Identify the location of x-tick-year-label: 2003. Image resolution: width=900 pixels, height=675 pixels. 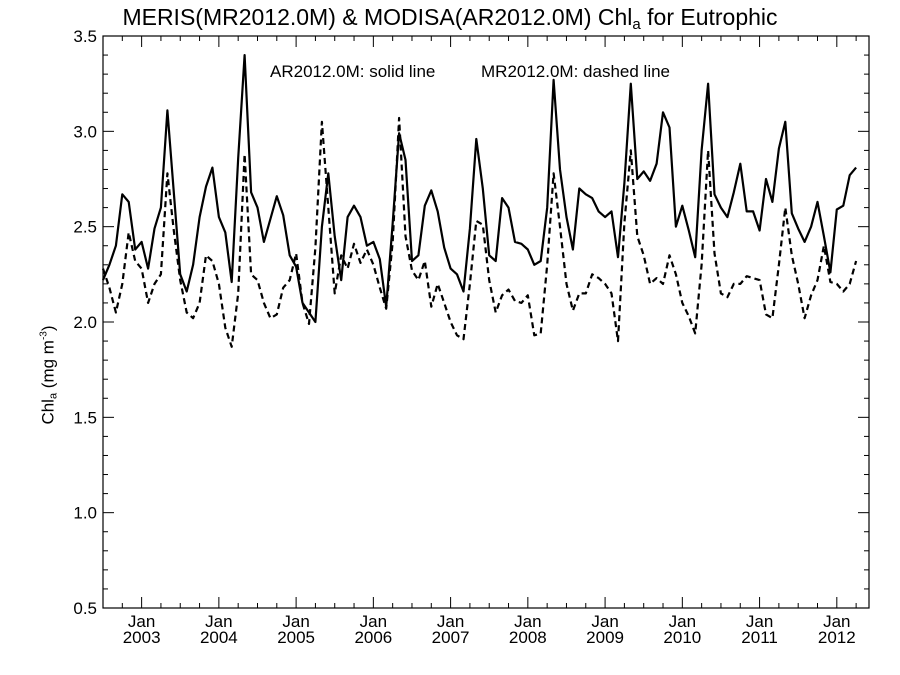
(142, 637).